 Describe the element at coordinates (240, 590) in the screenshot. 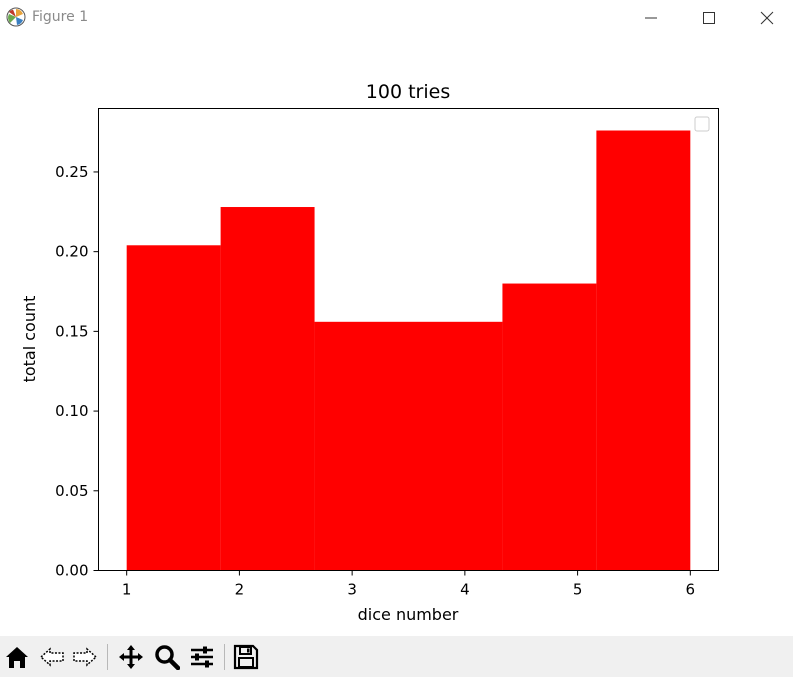

I see `x-tick-label: 2` at that location.